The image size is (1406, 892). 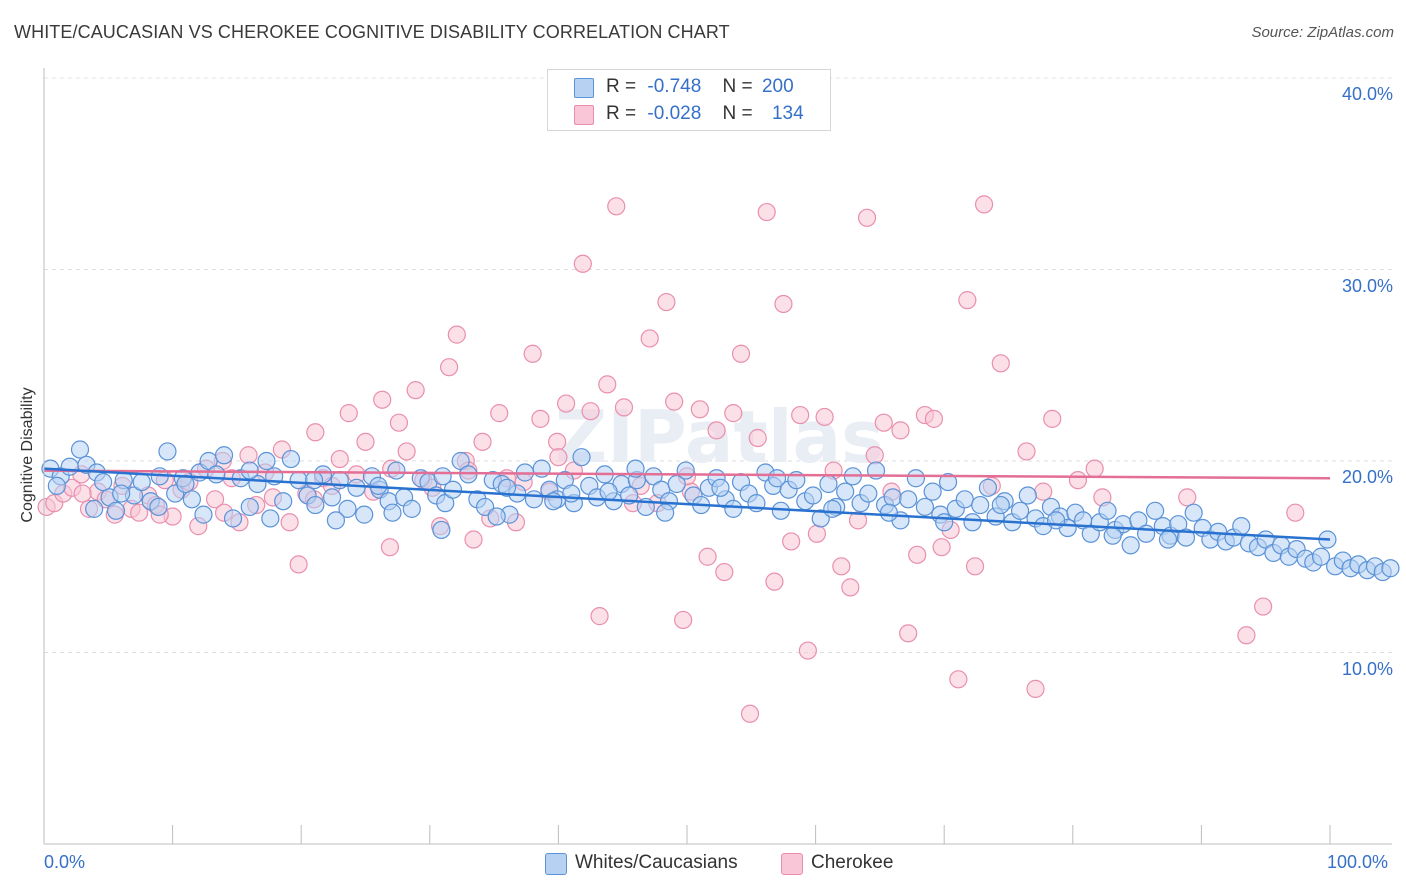 What do you see at coordinates (621, 86) in the screenshot?
I see `legend-r-label-whites: R =` at bounding box center [621, 86].